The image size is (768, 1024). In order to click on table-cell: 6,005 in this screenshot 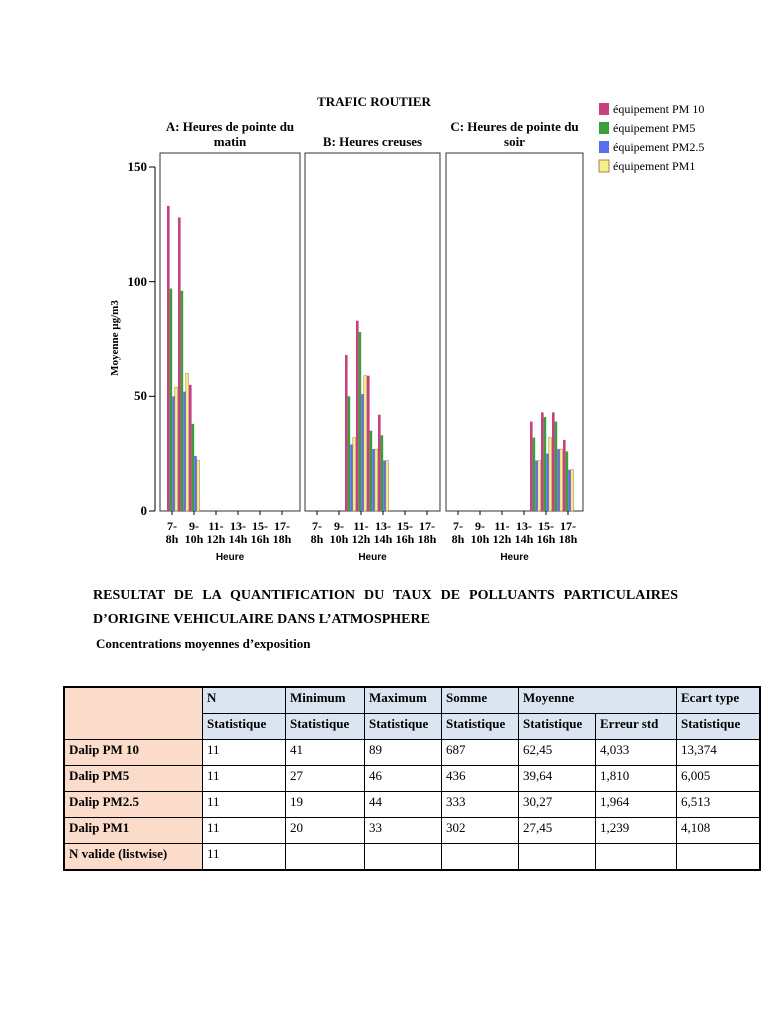, I will do `click(718, 778)`.